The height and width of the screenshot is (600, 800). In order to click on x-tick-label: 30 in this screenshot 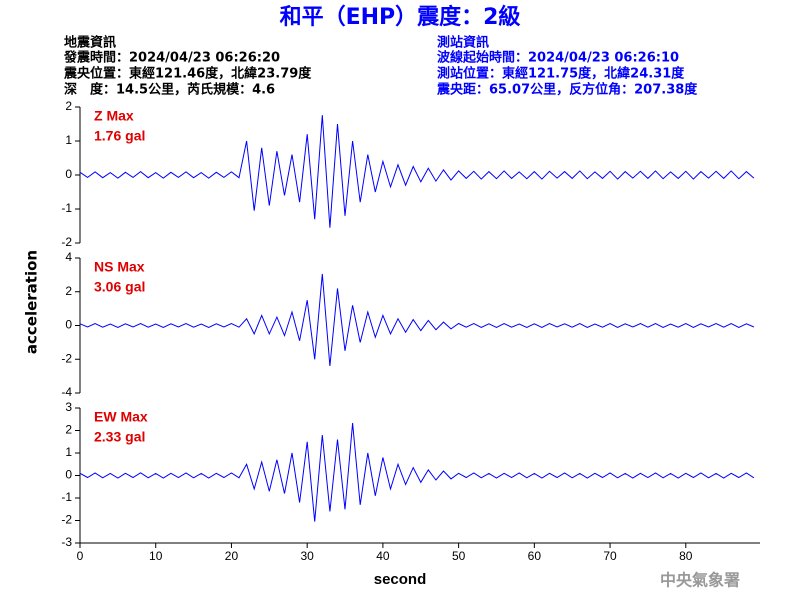, I will do `click(307, 556)`.